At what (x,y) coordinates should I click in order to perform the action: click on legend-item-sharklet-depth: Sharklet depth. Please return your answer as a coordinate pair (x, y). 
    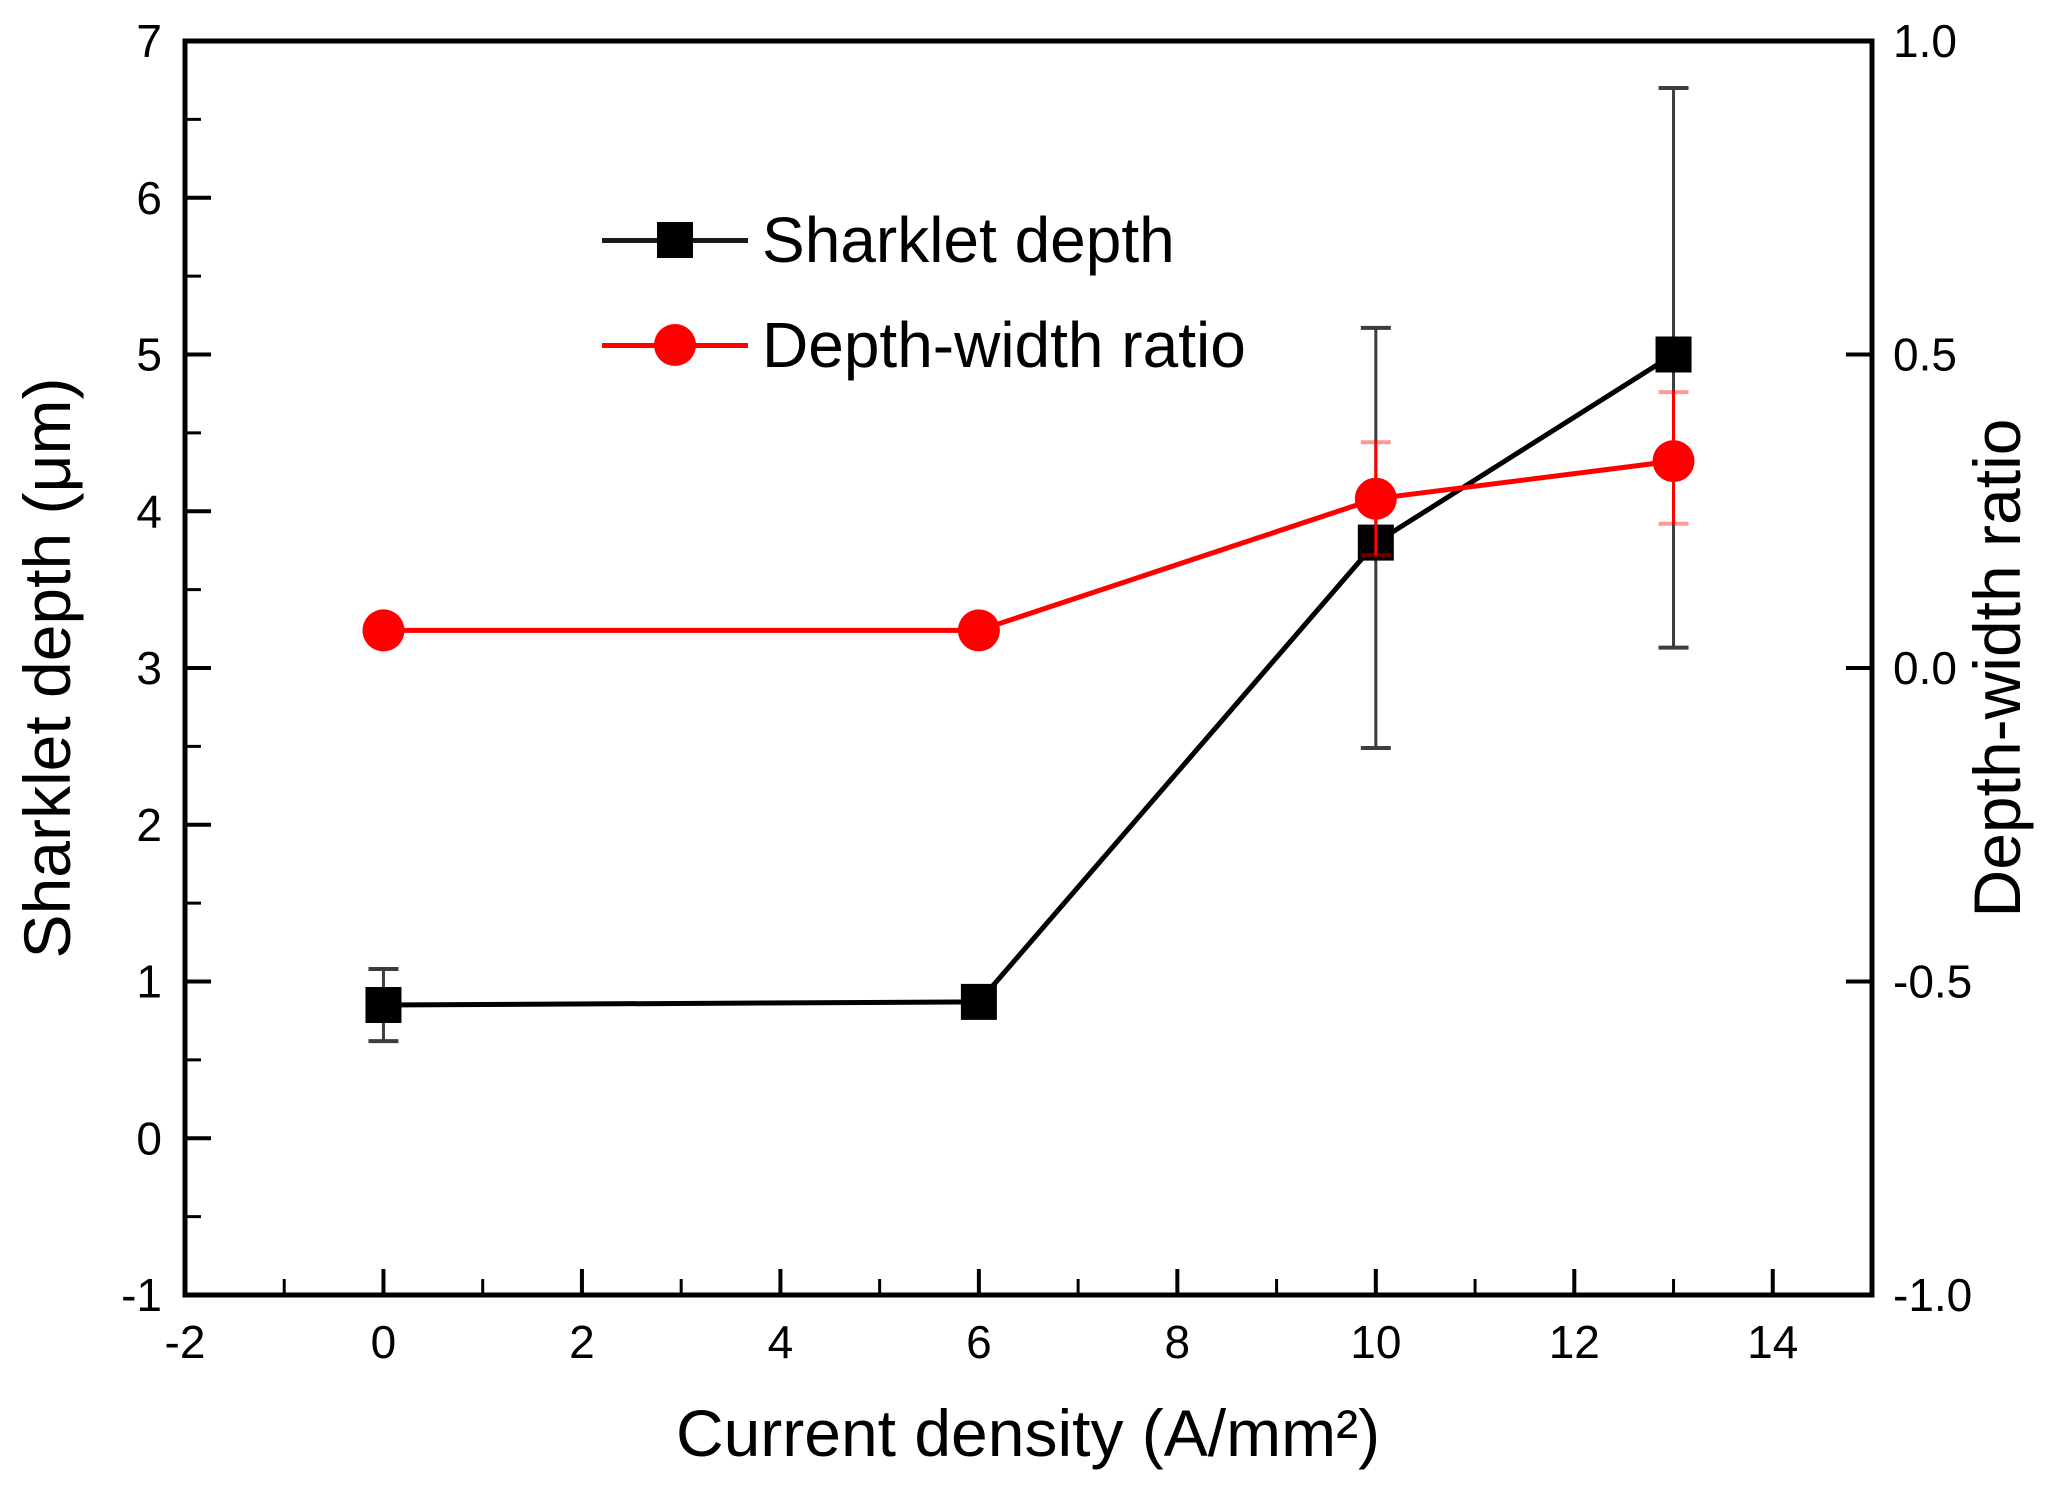
    Looking at the image, I should click on (888, 240).